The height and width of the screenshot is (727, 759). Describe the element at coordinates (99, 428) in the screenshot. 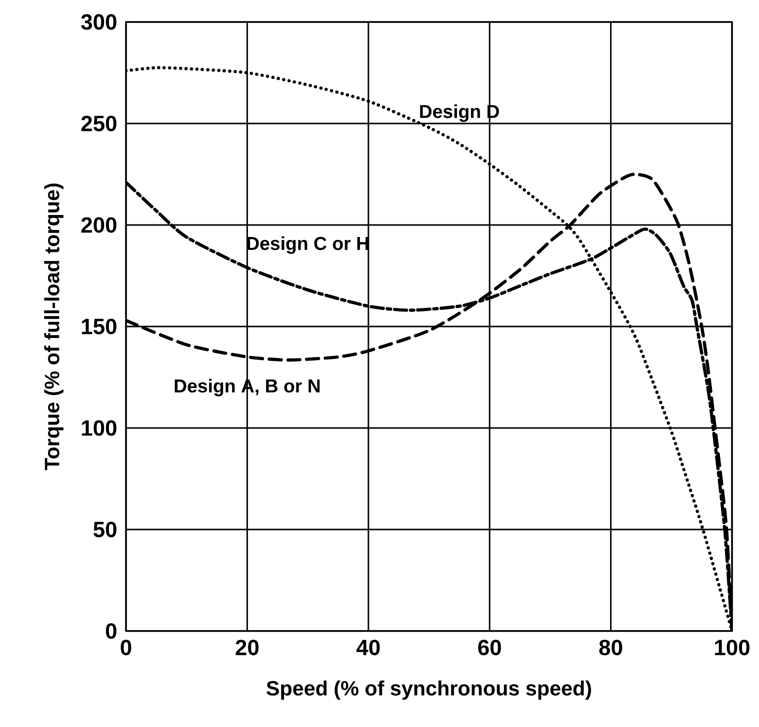

I see `y-tick-label: 100` at that location.